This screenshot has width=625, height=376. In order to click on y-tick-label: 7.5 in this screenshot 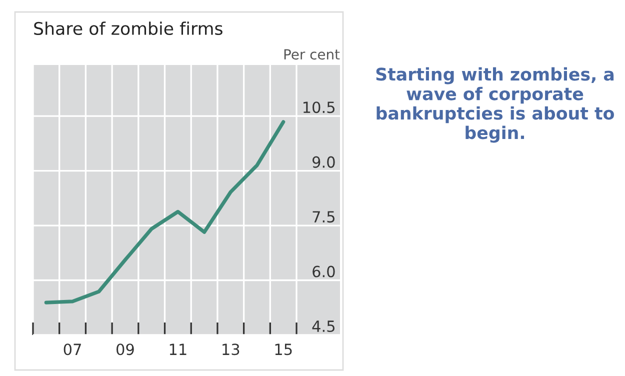, I will do `click(323, 217)`.